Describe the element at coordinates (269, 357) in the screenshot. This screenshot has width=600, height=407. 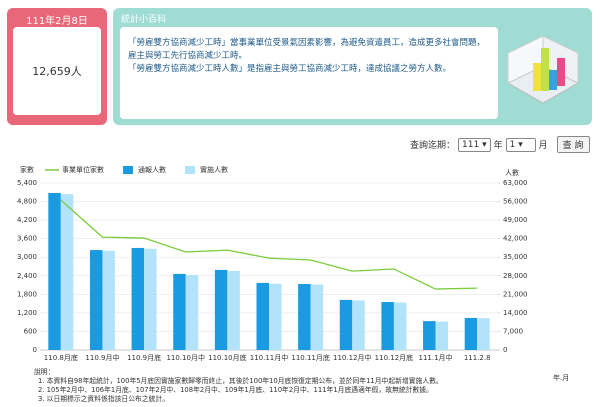
I see `x-tick-label: 110.11月中` at that location.